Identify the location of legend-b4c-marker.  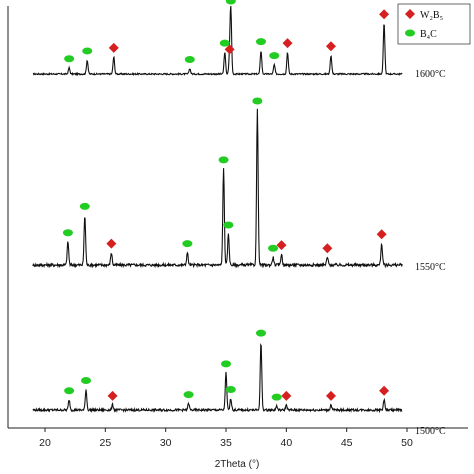
(410, 33).